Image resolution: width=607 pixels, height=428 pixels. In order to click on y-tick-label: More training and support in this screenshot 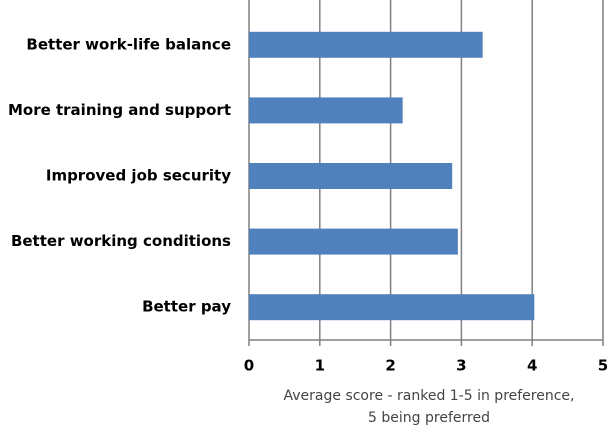, I will do `click(119, 110)`.